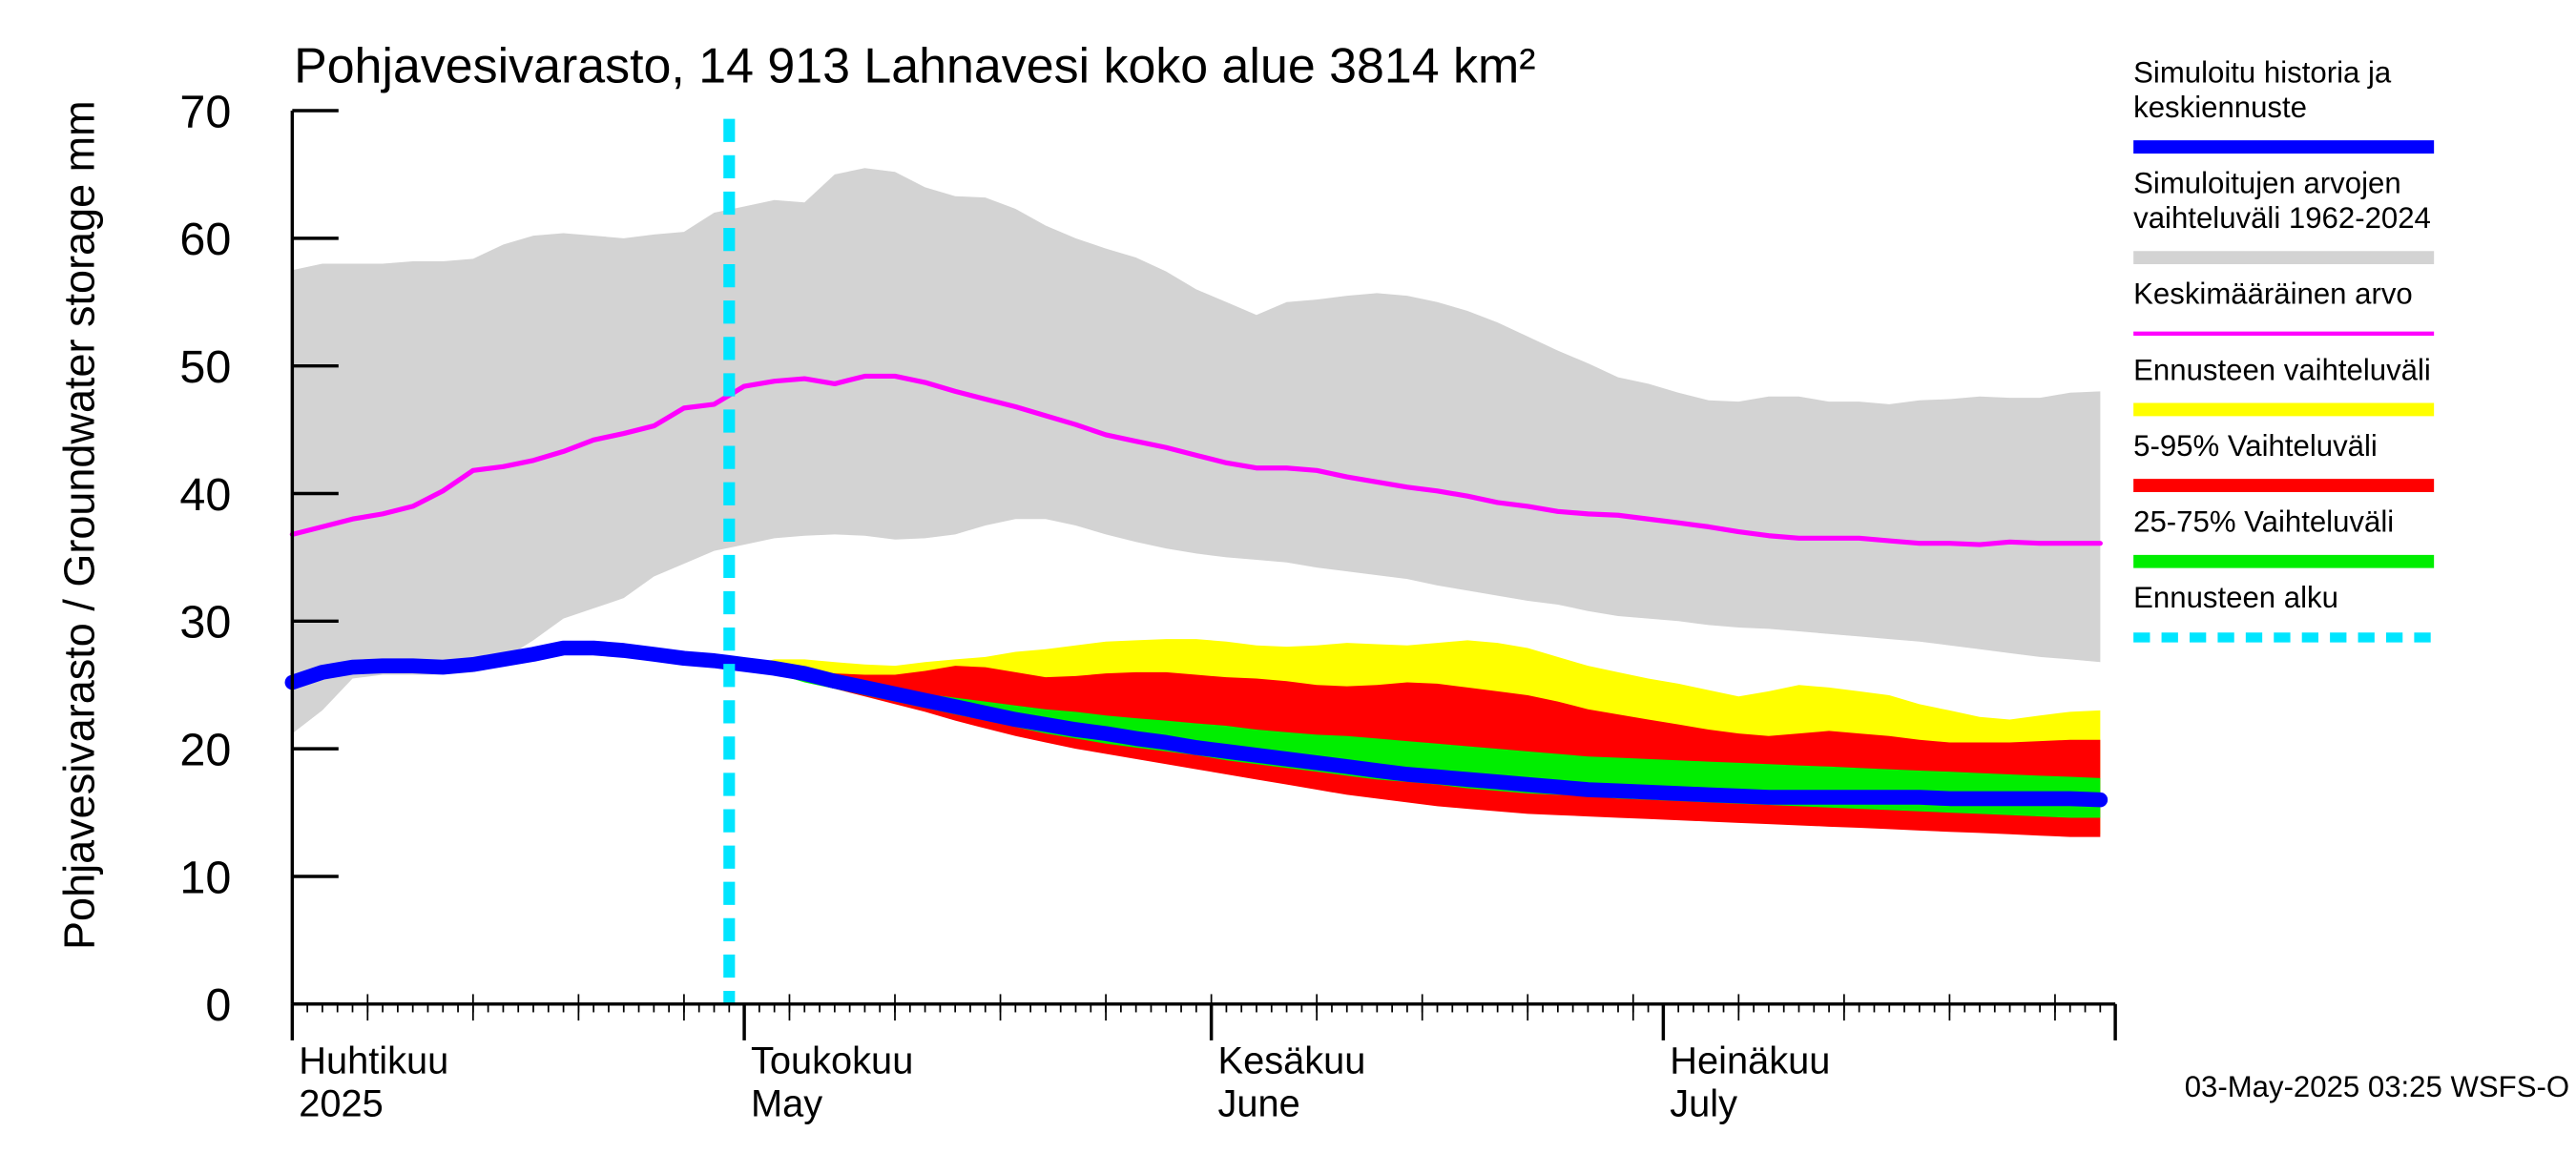 Image resolution: width=2576 pixels, height=1153 pixels. Describe the element at coordinates (205, 749) in the screenshot. I see `y-tick-label: 20` at that location.